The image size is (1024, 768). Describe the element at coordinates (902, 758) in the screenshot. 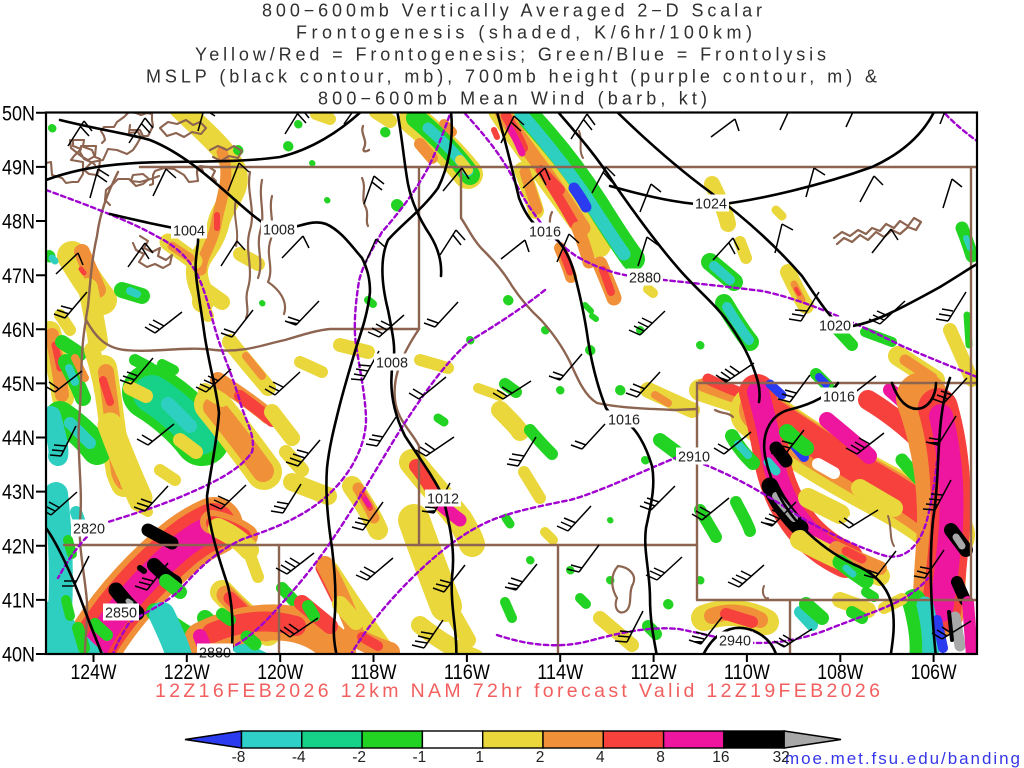

I see `svg-text: moe.met.fsu.edu/banding` at that location.